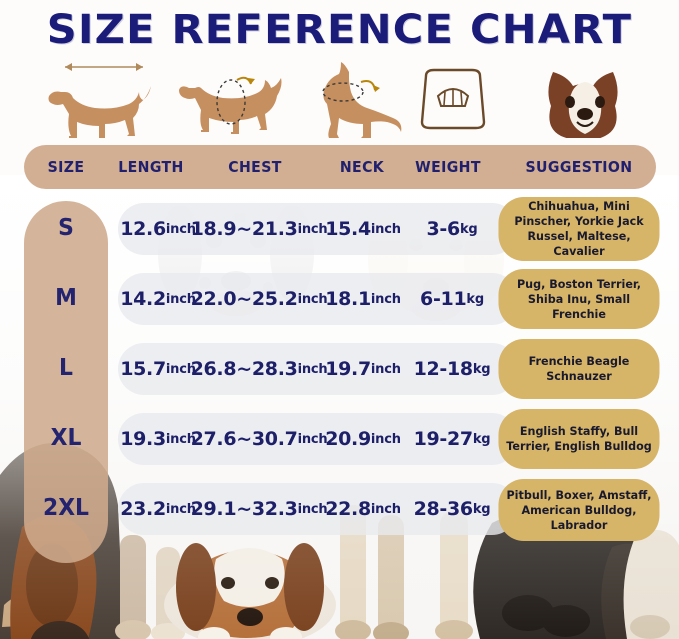 The width and height of the screenshot is (679, 639). I want to click on data-pill-2xl, so click(318, 509).